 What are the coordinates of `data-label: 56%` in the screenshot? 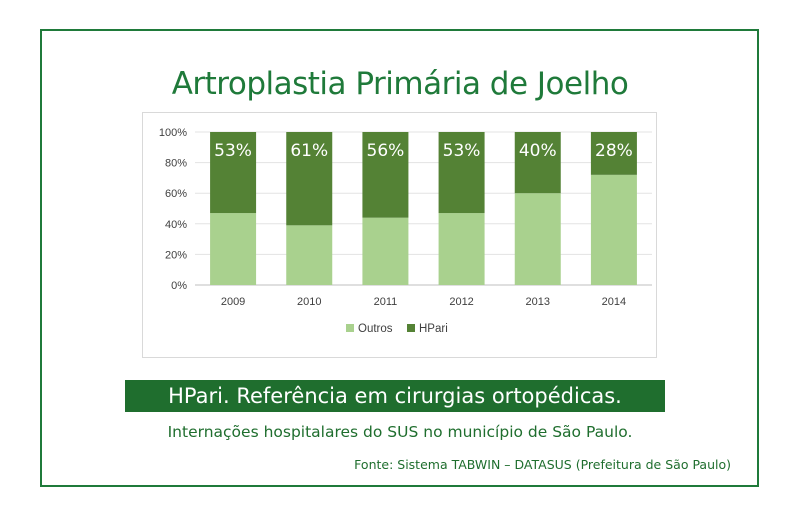 It's located at (386, 151).